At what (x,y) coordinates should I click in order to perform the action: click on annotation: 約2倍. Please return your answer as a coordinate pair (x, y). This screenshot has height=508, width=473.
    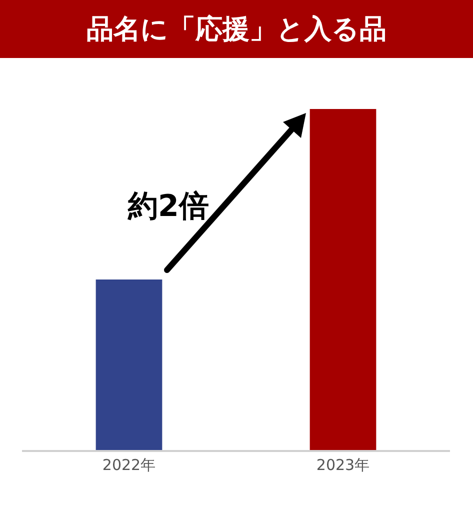
    Looking at the image, I should click on (168, 206).